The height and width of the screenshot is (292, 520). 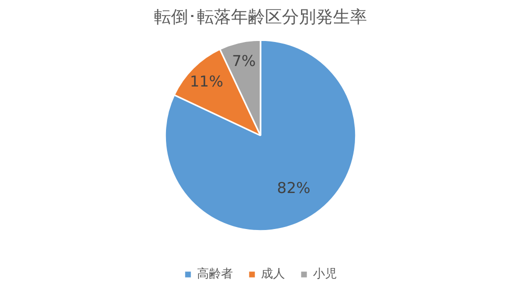 What do you see at coordinates (244, 61) in the screenshot?
I see `data-label: 7%` at bounding box center [244, 61].